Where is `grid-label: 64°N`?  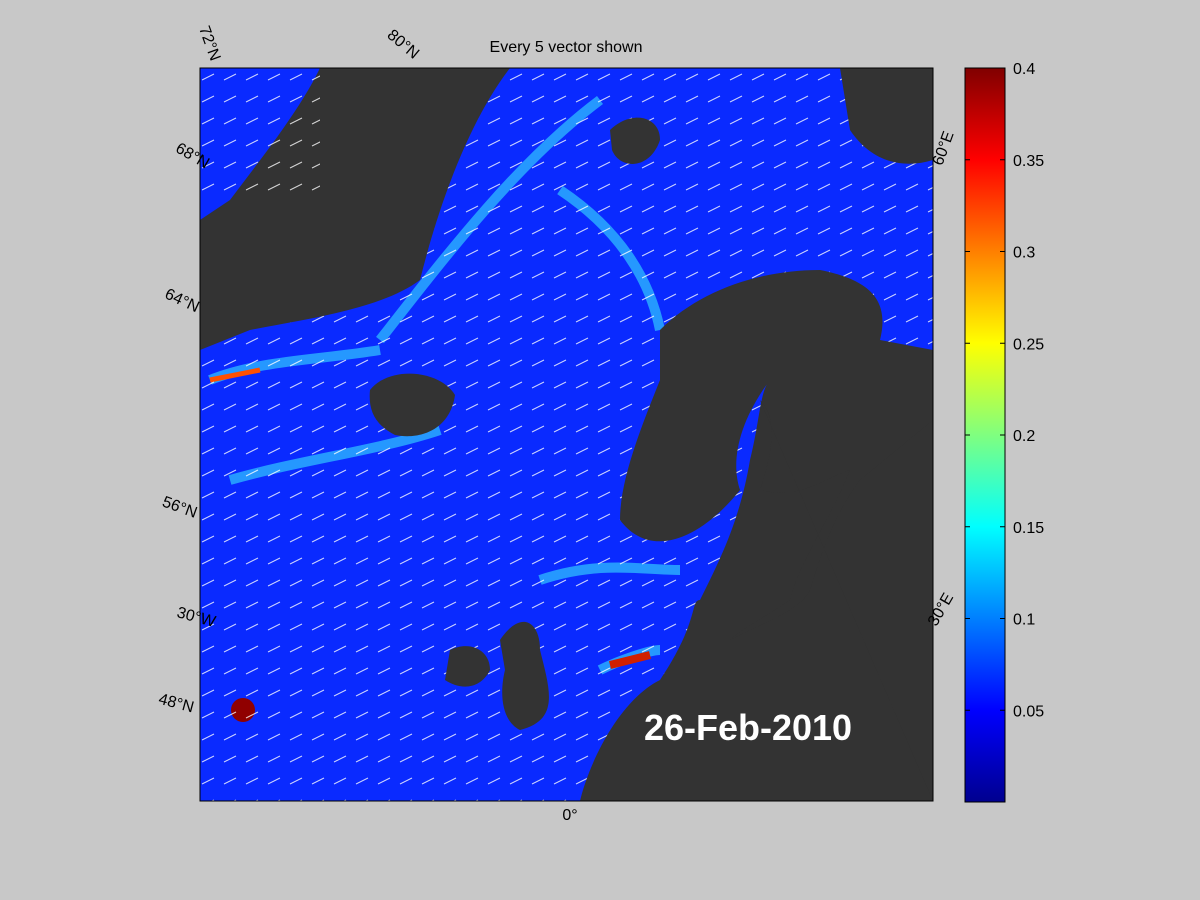
grid-label: 64°N is located at coordinates (182, 301).